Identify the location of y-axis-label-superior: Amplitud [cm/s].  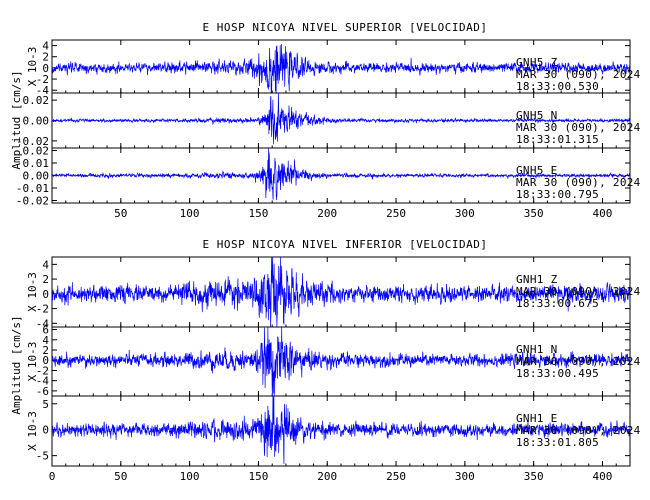
(16, 119).